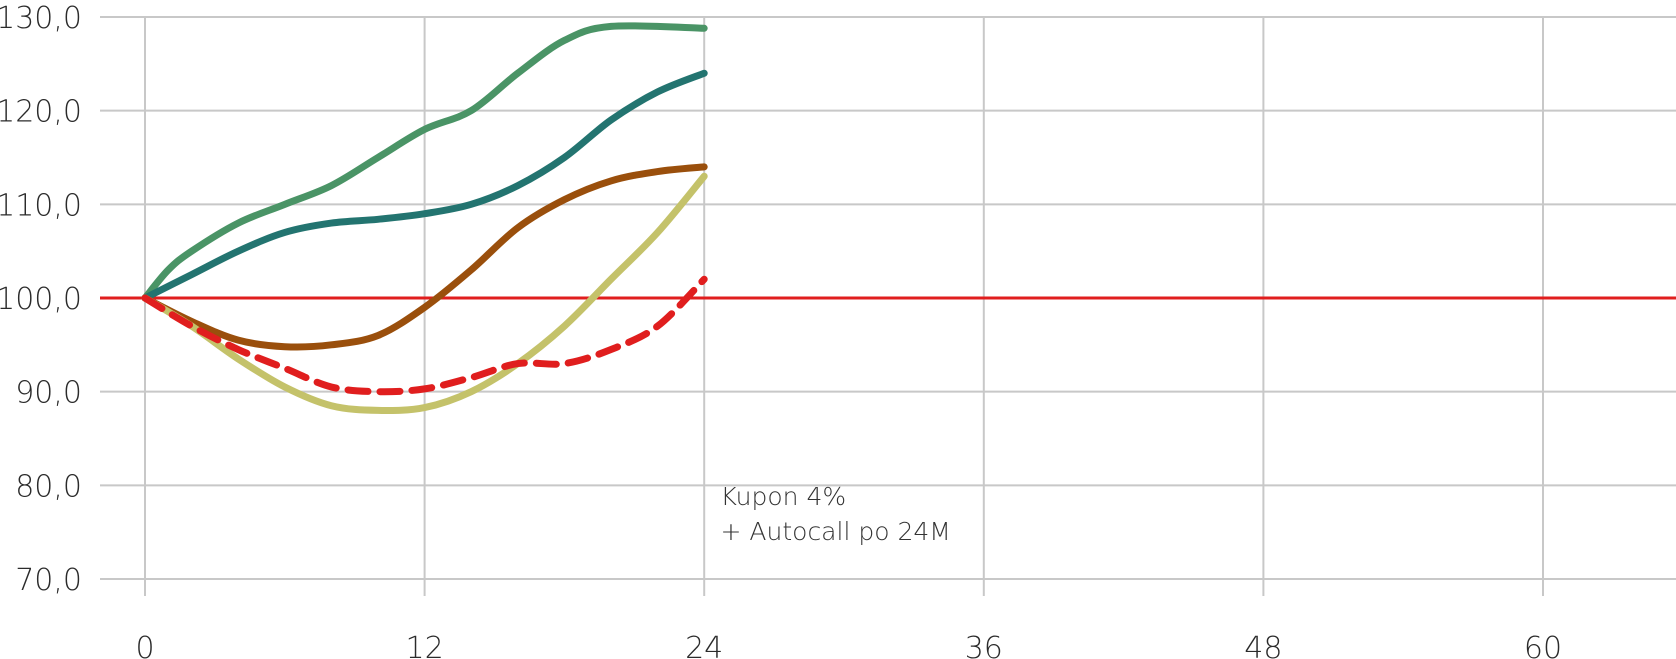  What do you see at coordinates (144, 645) in the screenshot?
I see `x-tick-label: 0` at bounding box center [144, 645].